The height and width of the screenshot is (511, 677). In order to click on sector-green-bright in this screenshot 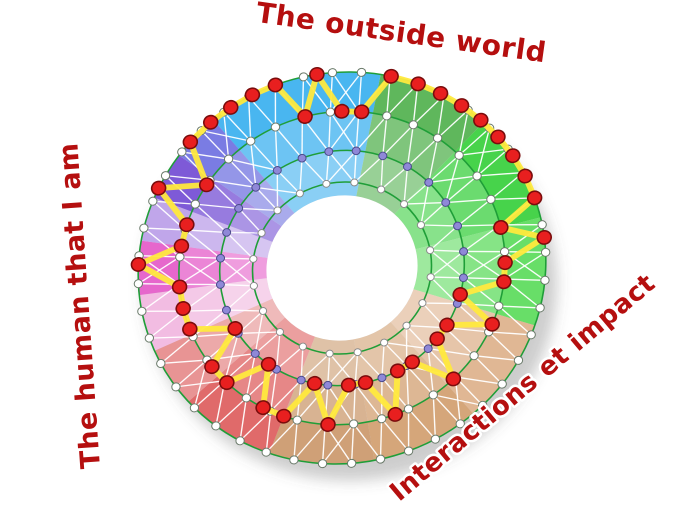, I will do `click(458, 189)`.